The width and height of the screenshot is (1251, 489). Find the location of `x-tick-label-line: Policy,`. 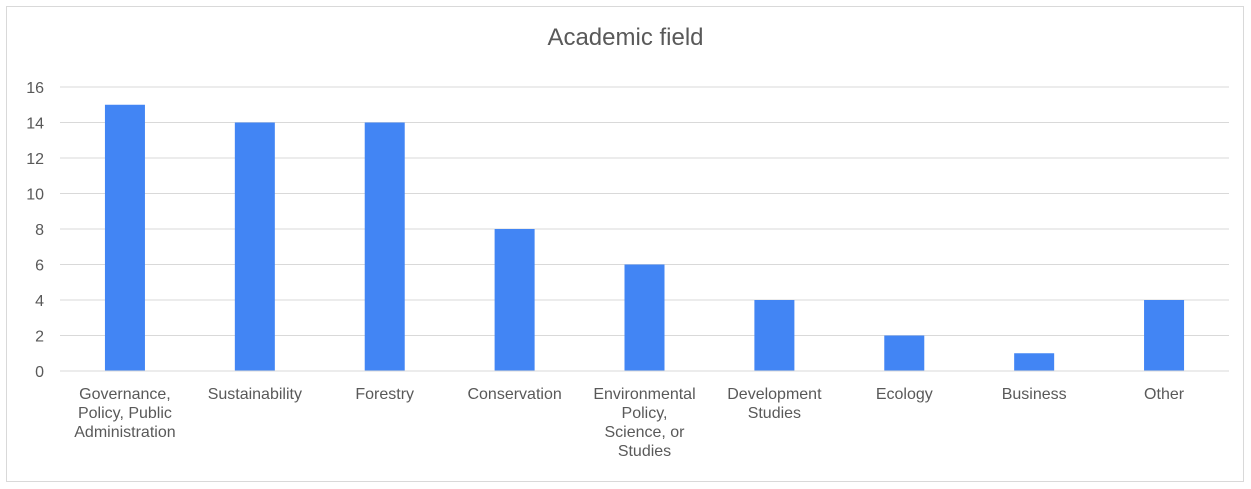

x-tick-label-line: Policy, is located at coordinates (645, 413).